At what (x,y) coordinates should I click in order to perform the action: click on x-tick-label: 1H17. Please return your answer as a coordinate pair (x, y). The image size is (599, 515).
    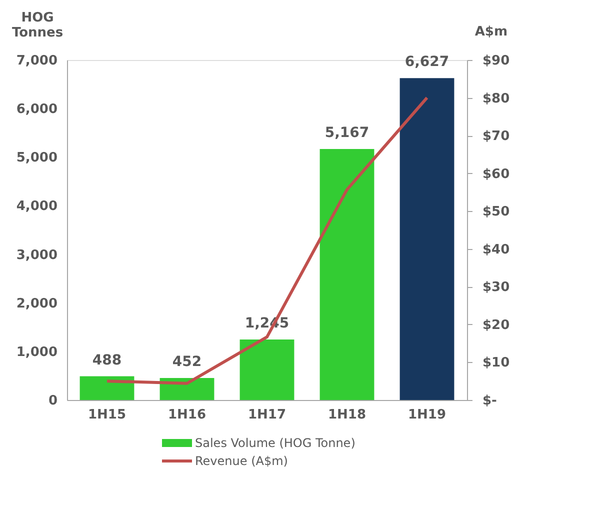
    Looking at the image, I should click on (267, 415).